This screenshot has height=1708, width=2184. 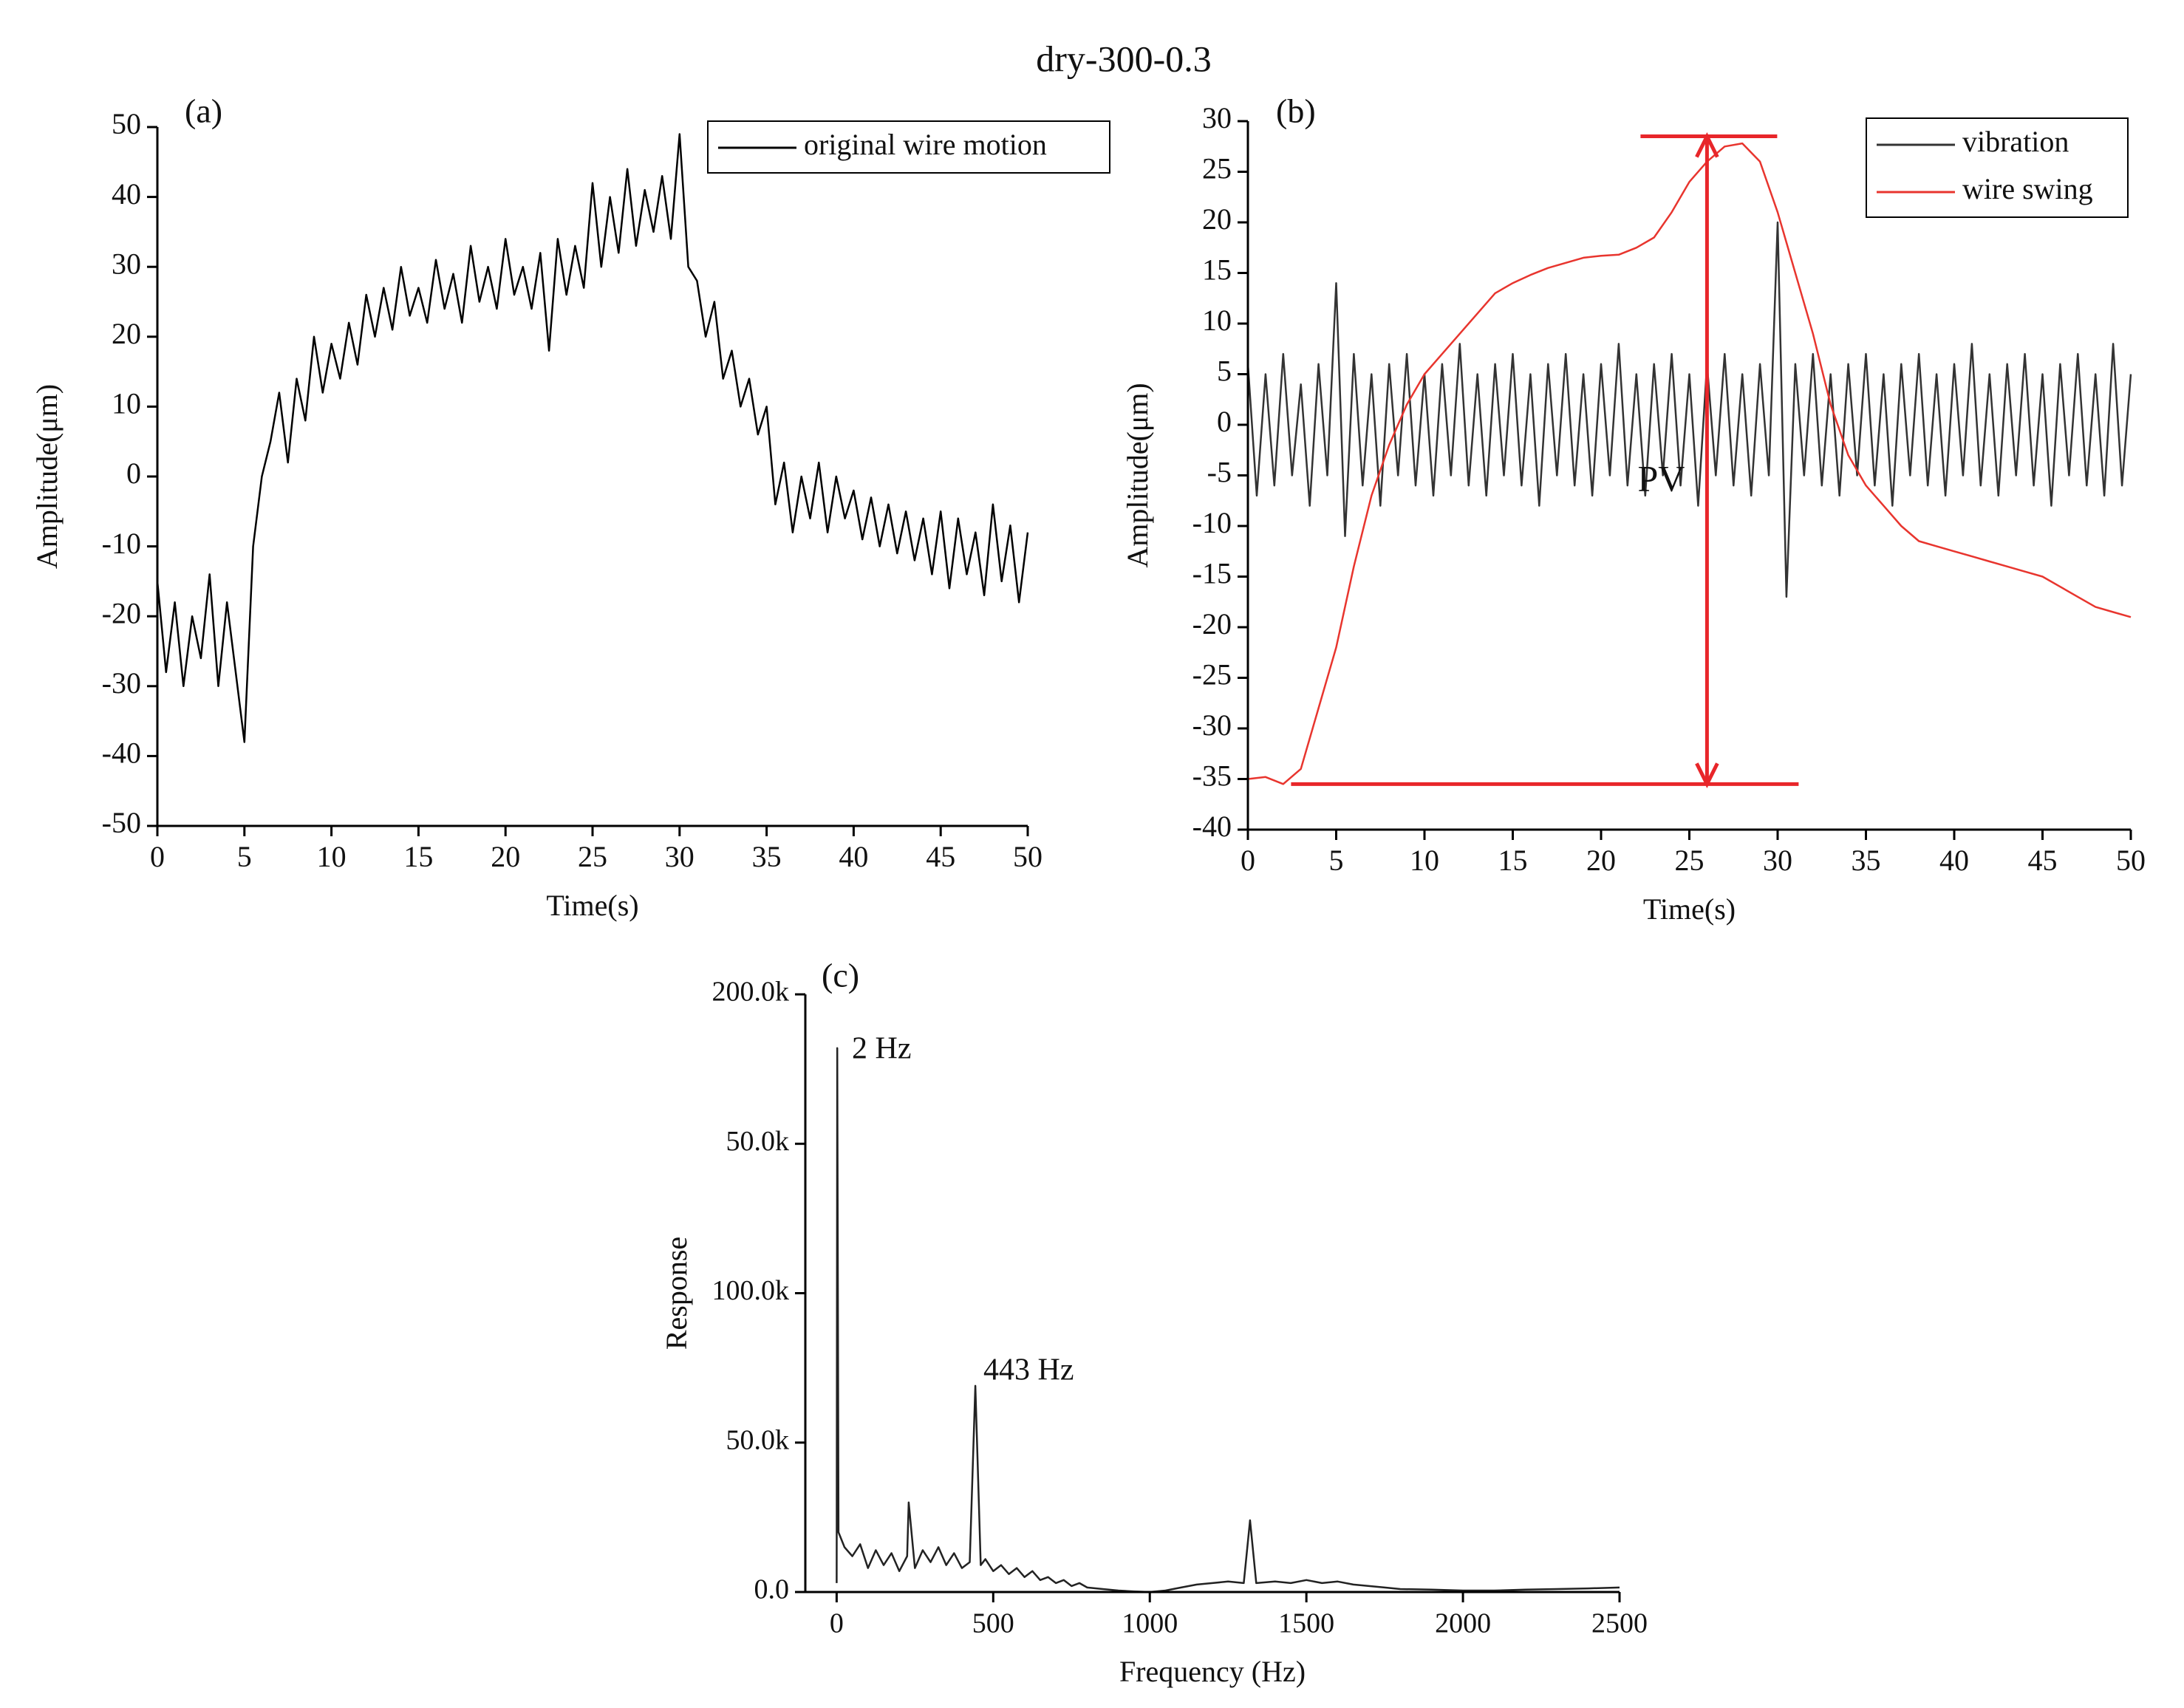 What do you see at coordinates (1463, 1623) in the screenshot?
I see `x-tick-label: 2000` at bounding box center [1463, 1623].